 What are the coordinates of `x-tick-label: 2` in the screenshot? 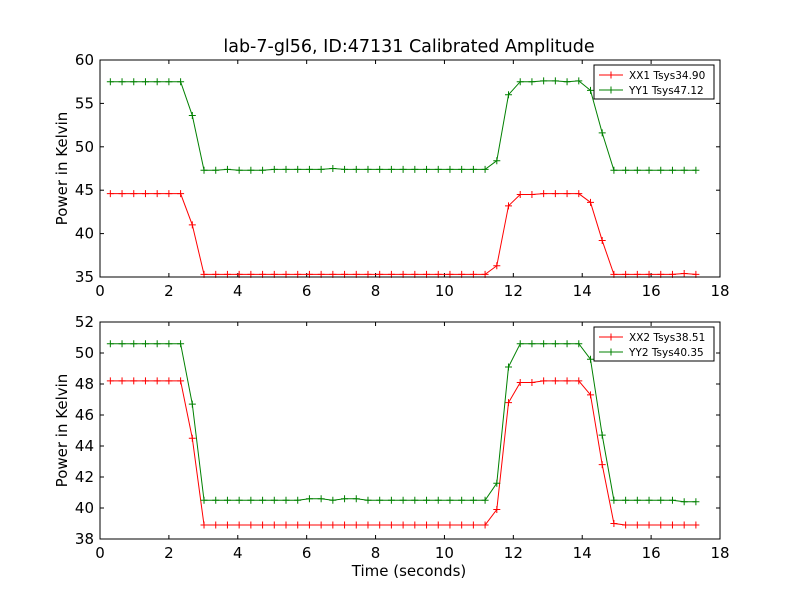 It's located at (169, 553).